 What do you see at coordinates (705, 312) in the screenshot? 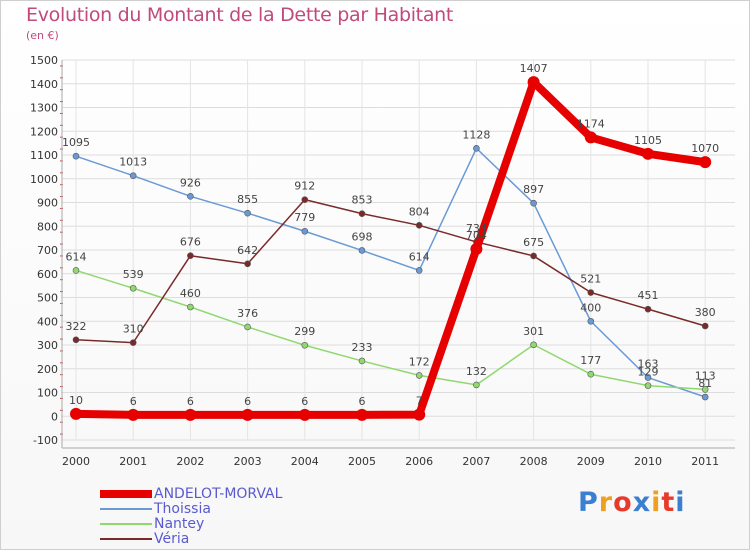
I see `data-label: 380` at bounding box center [705, 312].